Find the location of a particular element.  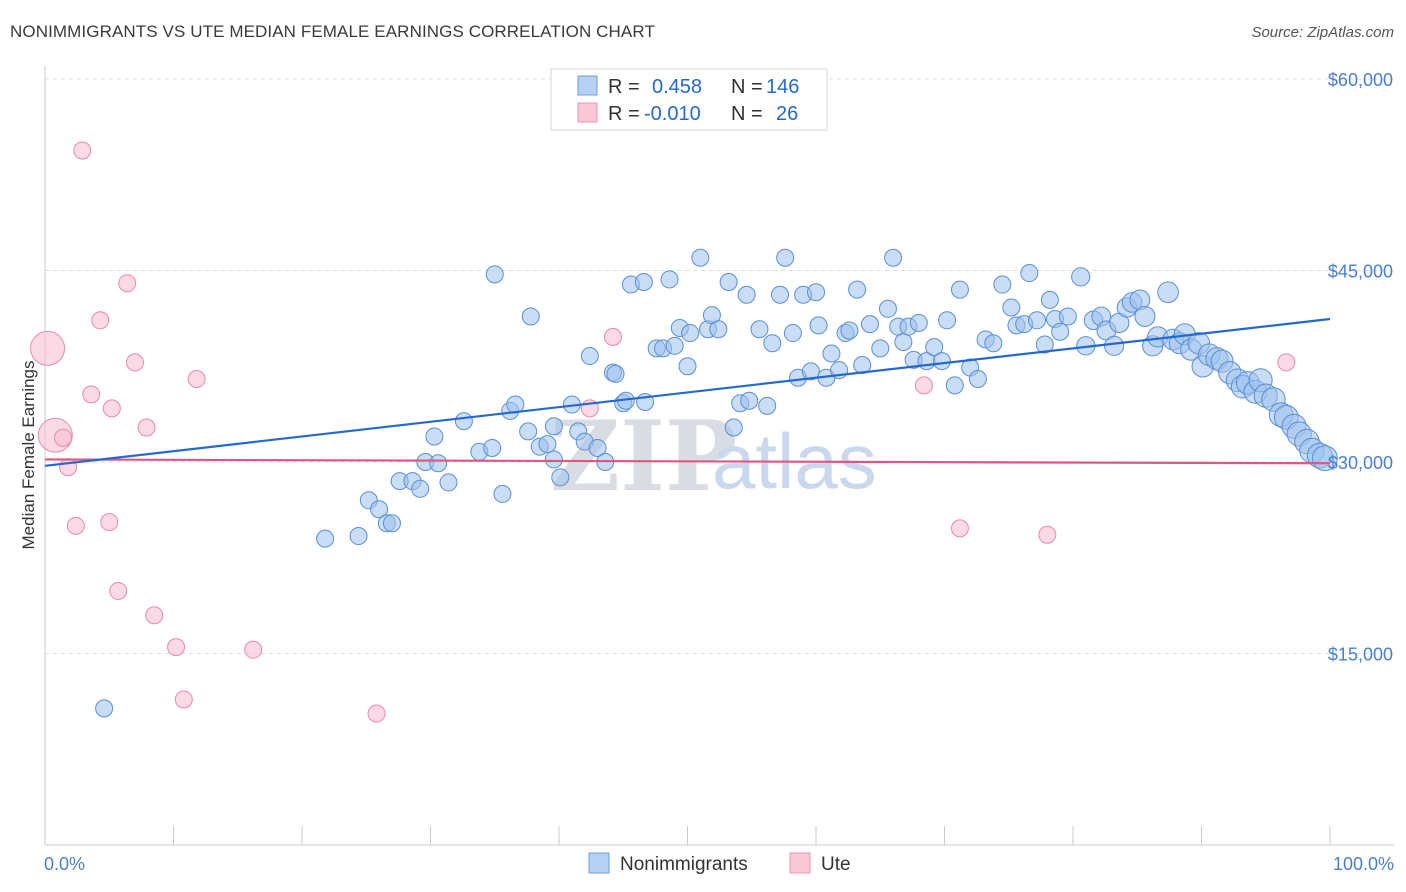

y-tick-labels: $15,000 $30,000 $45,000 $60,000 is located at coordinates (1360, 367).